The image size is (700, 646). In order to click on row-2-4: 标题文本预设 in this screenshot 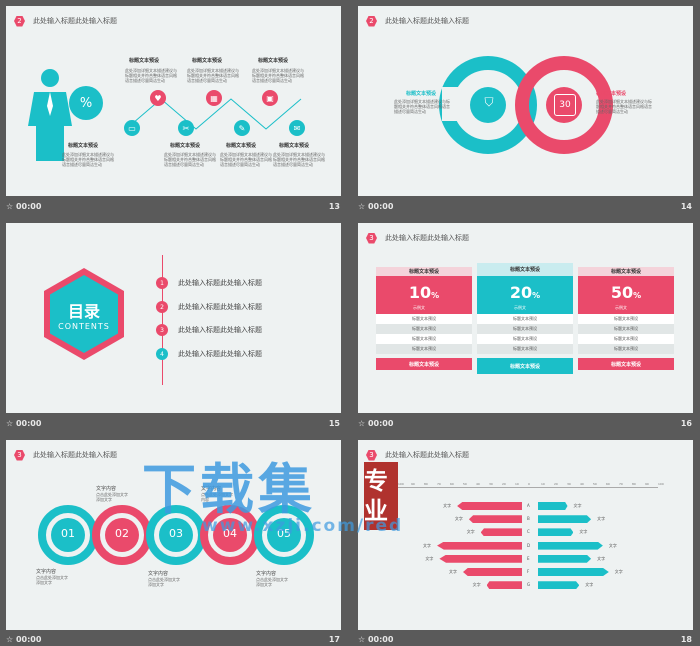, I will do `click(525, 349)`.